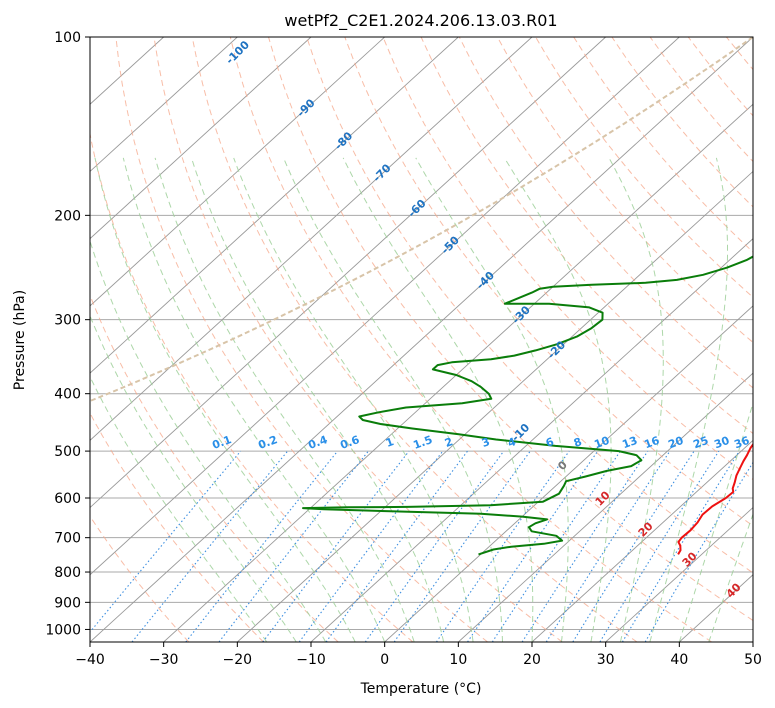 The height and width of the screenshot is (708, 775). What do you see at coordinates (449, 442) in the screenshot?
I see `mixing-ratio-label: 2` at bounding box center [449, 442].